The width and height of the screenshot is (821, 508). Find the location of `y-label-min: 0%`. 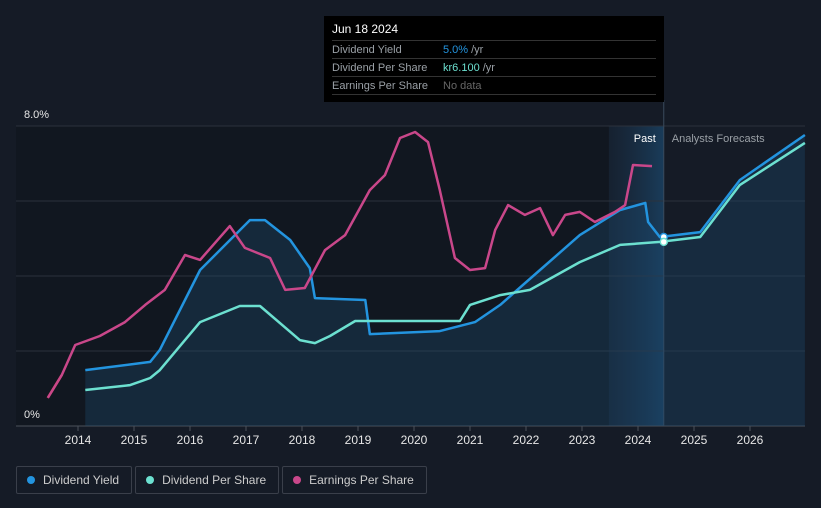

y-label-min: 0% is located at coordinates (32, 415).